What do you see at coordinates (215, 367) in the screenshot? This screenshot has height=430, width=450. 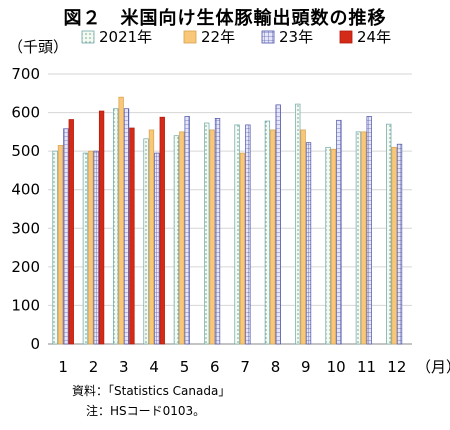 I see `x-tick-label: 6` at bounding box center [215, 367].